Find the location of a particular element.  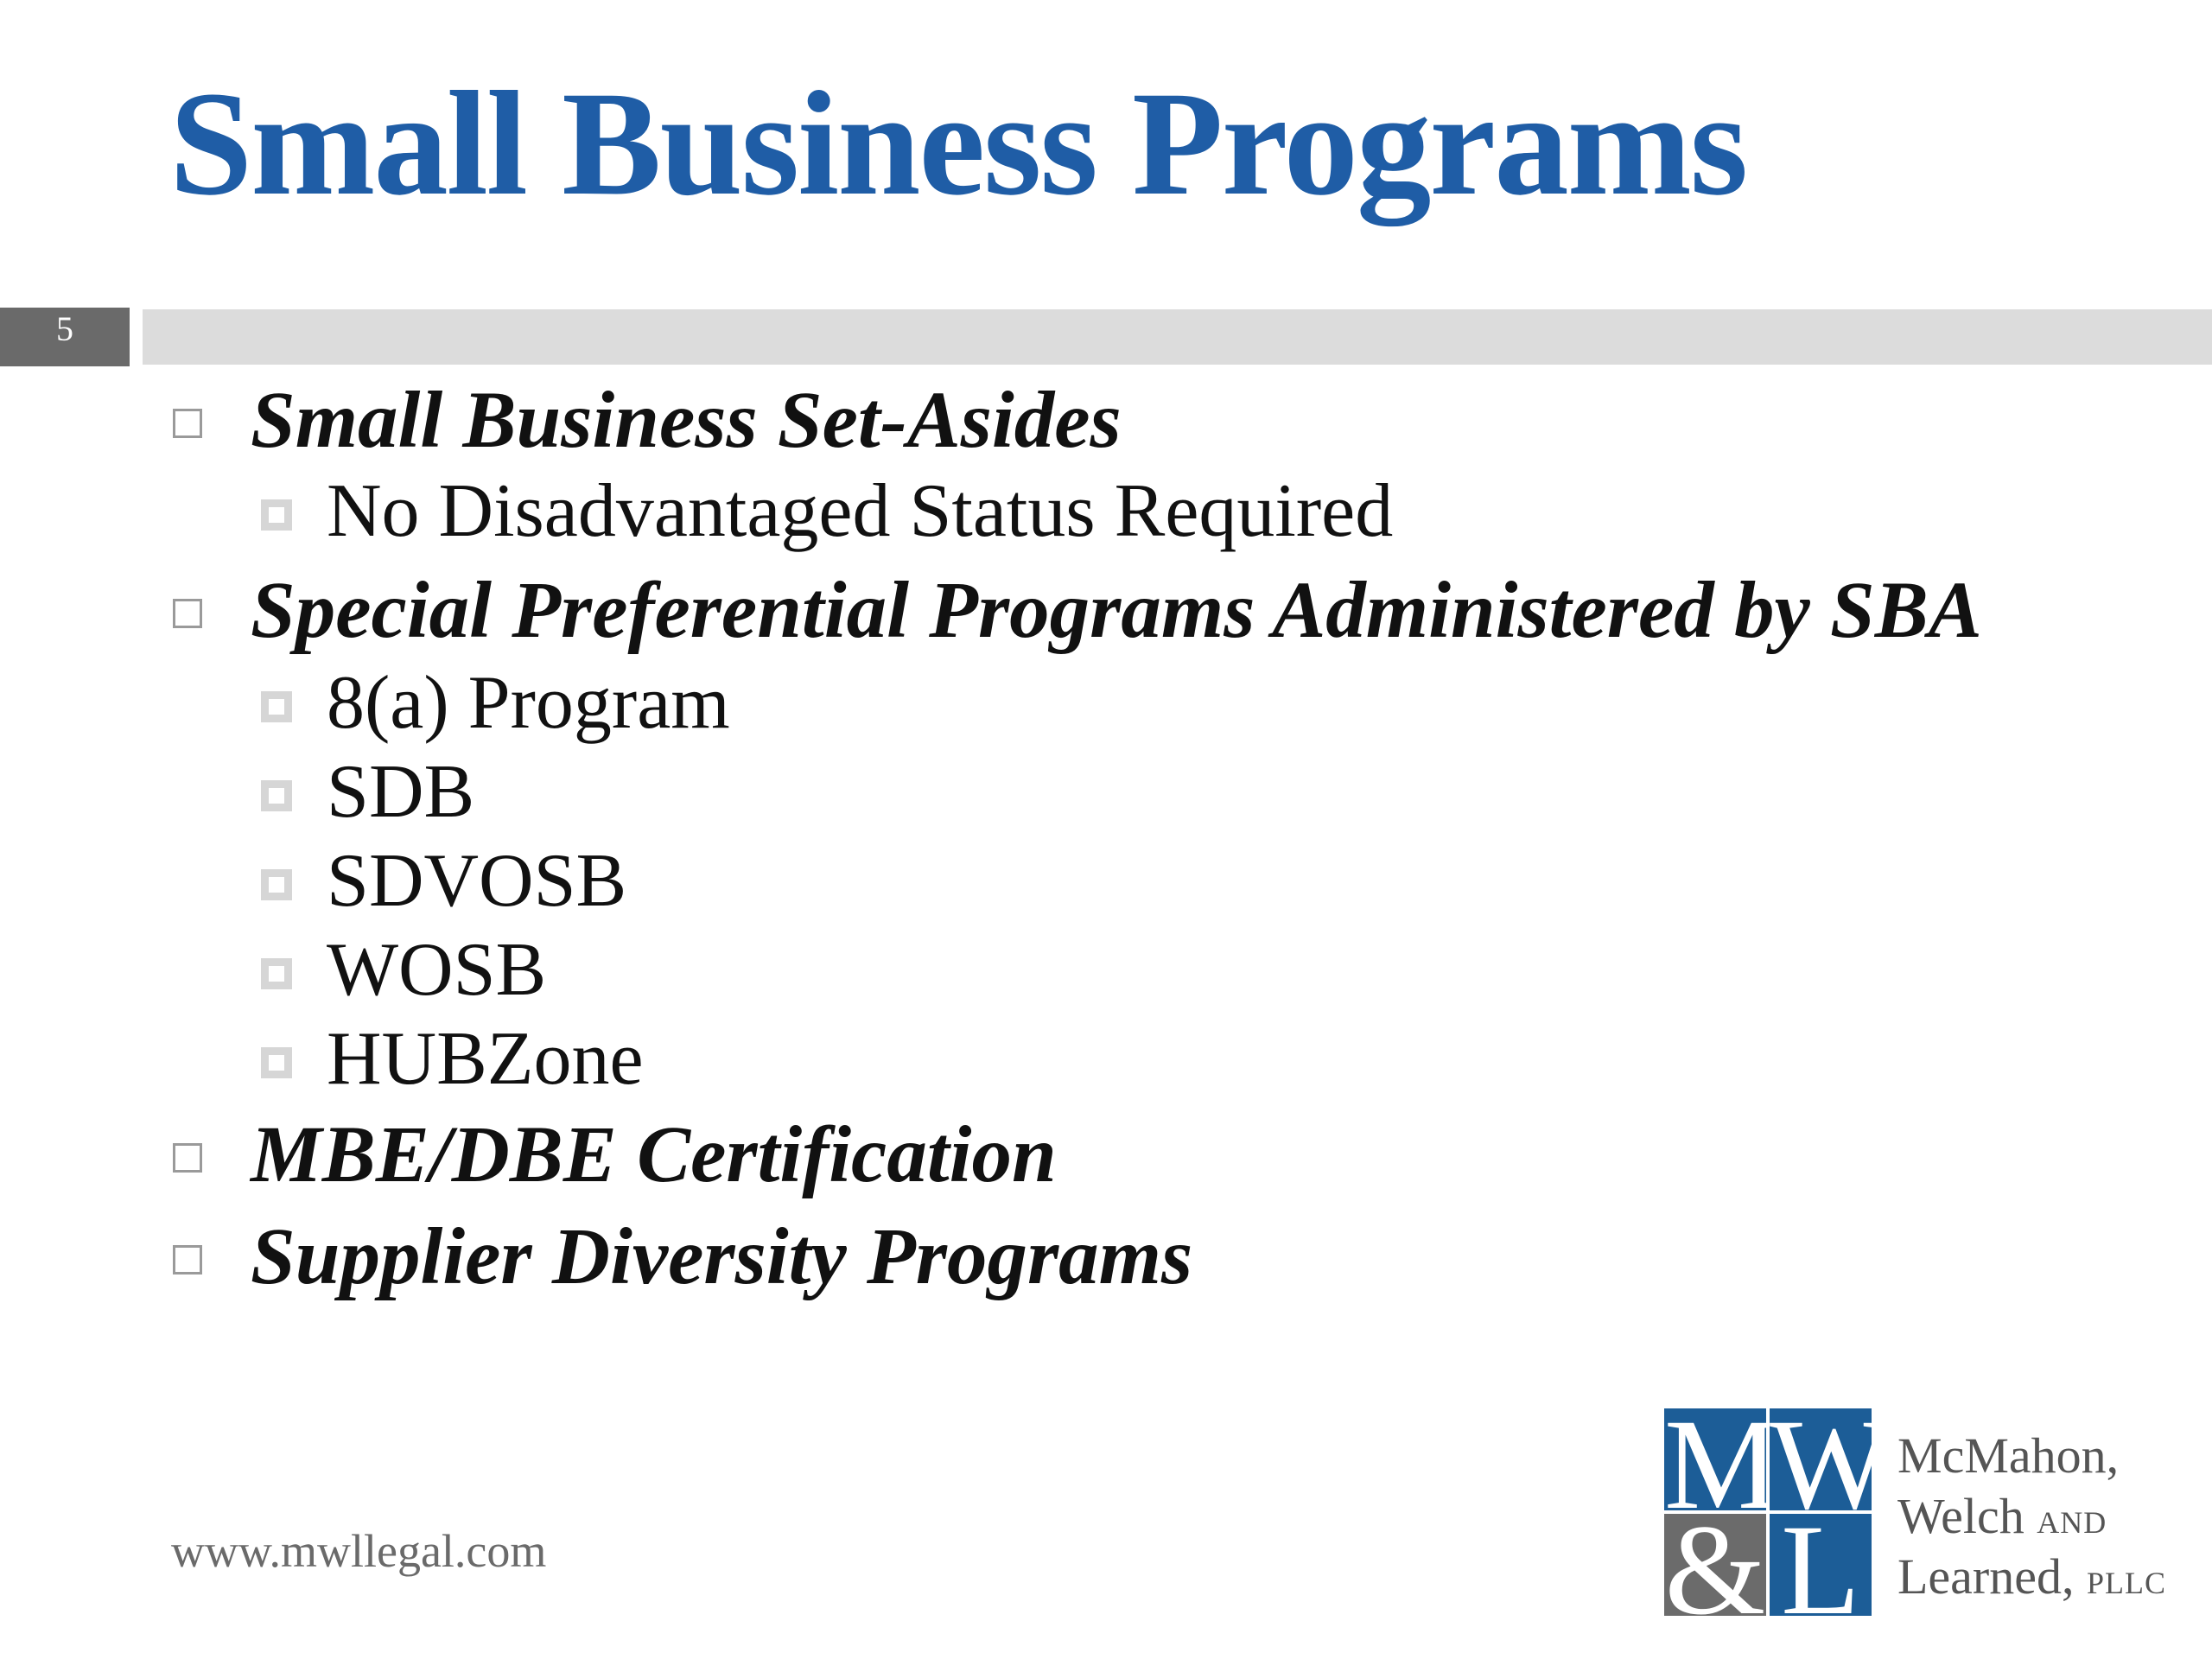

firm-logo: M W & L McMahon, Welch AND Learned, PLLC is located at coordinates (1924, 1514).